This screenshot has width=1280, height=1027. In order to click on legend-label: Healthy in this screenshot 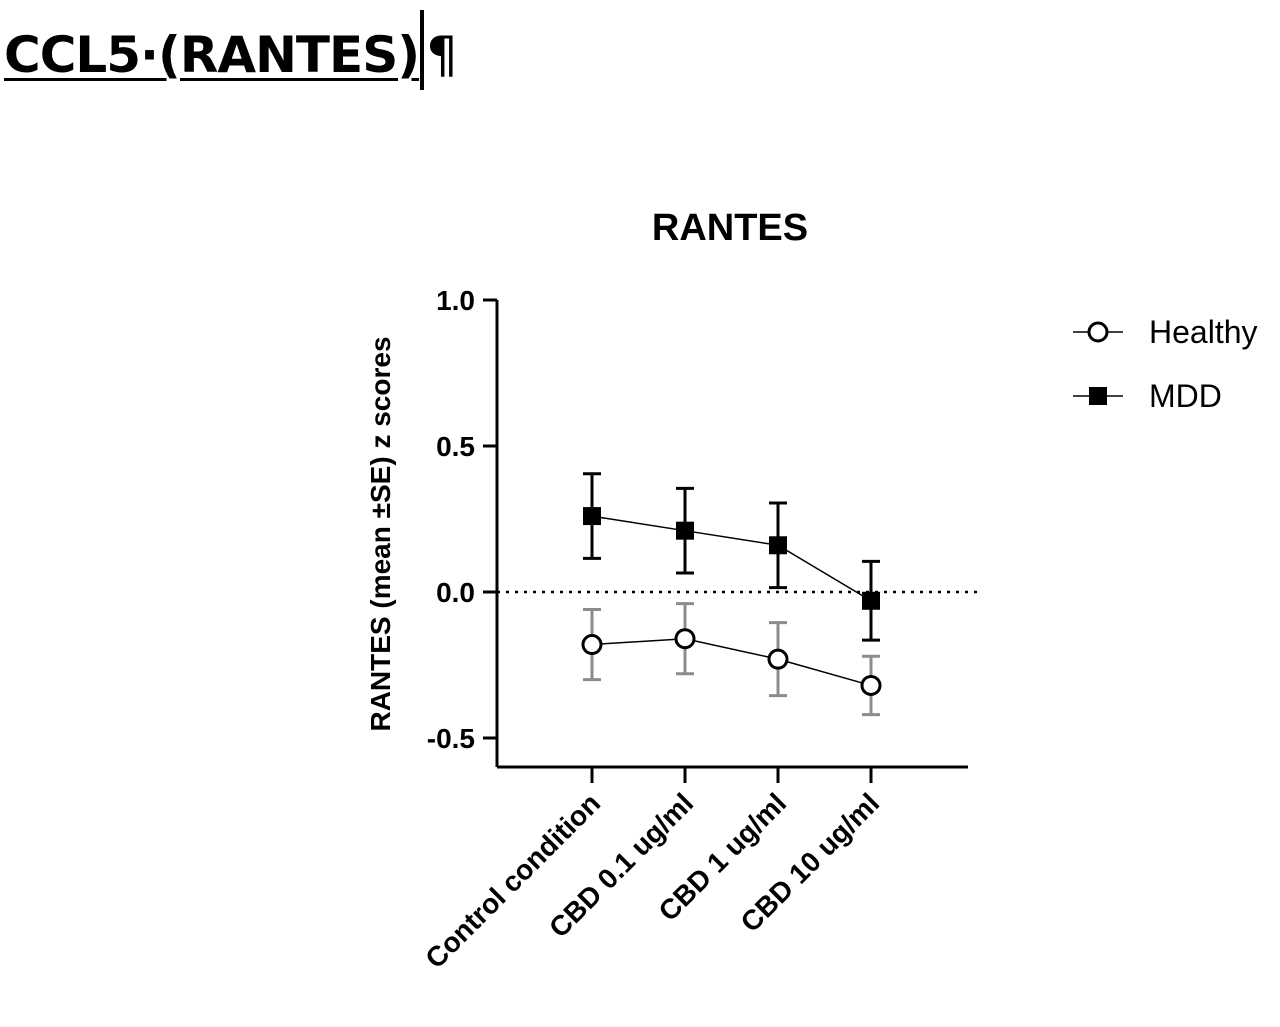, I will do `click(1203, 332)`.